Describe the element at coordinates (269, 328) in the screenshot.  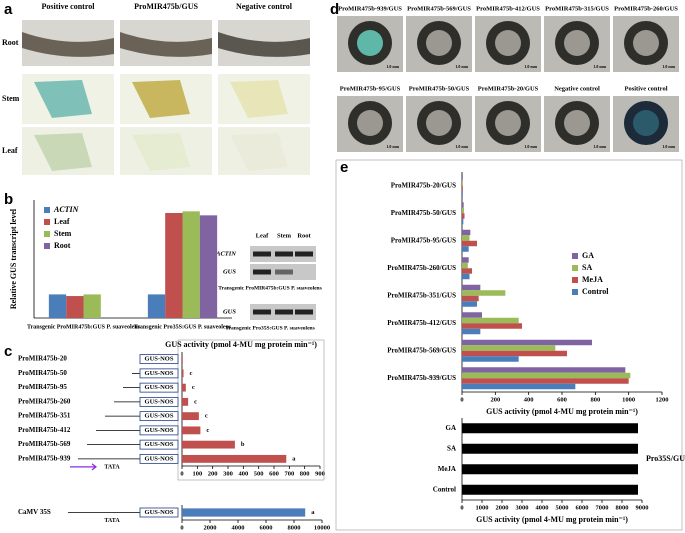
I see `gel-caption: Transgenic Pro35S:GUS P. suaveolens` at that location.